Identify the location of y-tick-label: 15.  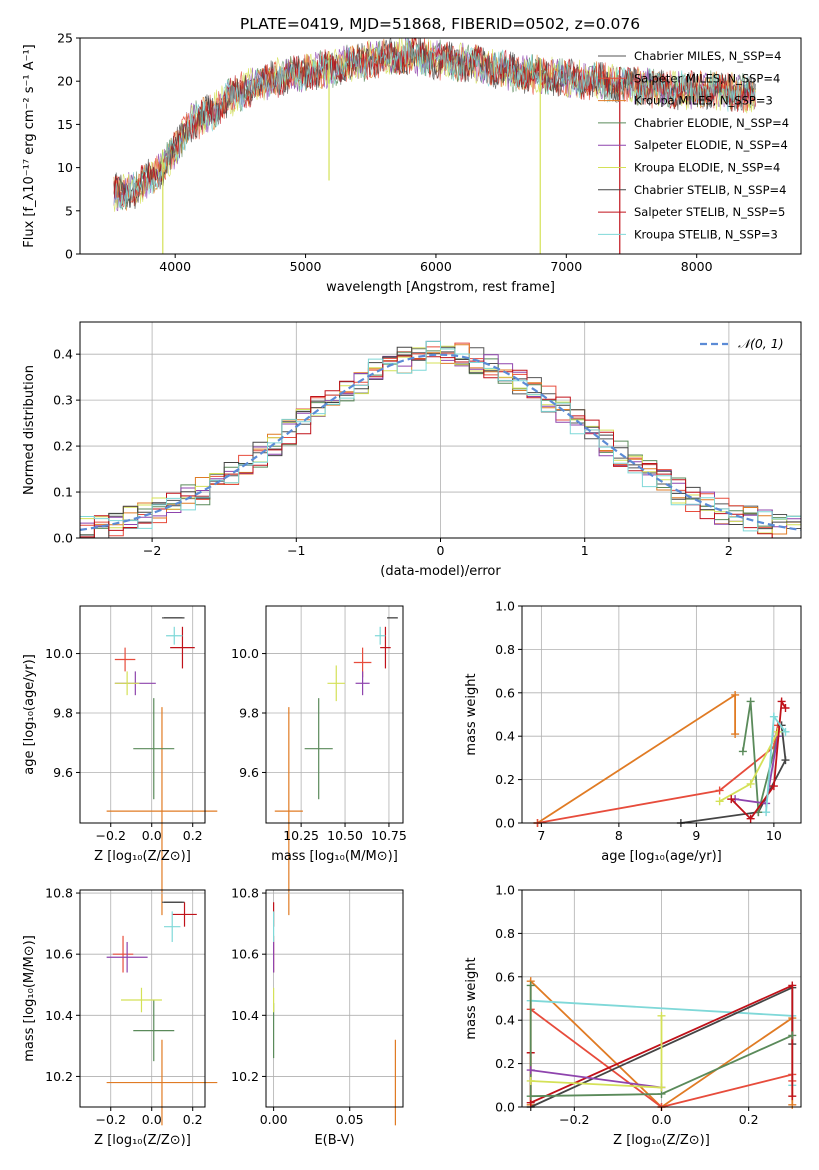
(65, 124).